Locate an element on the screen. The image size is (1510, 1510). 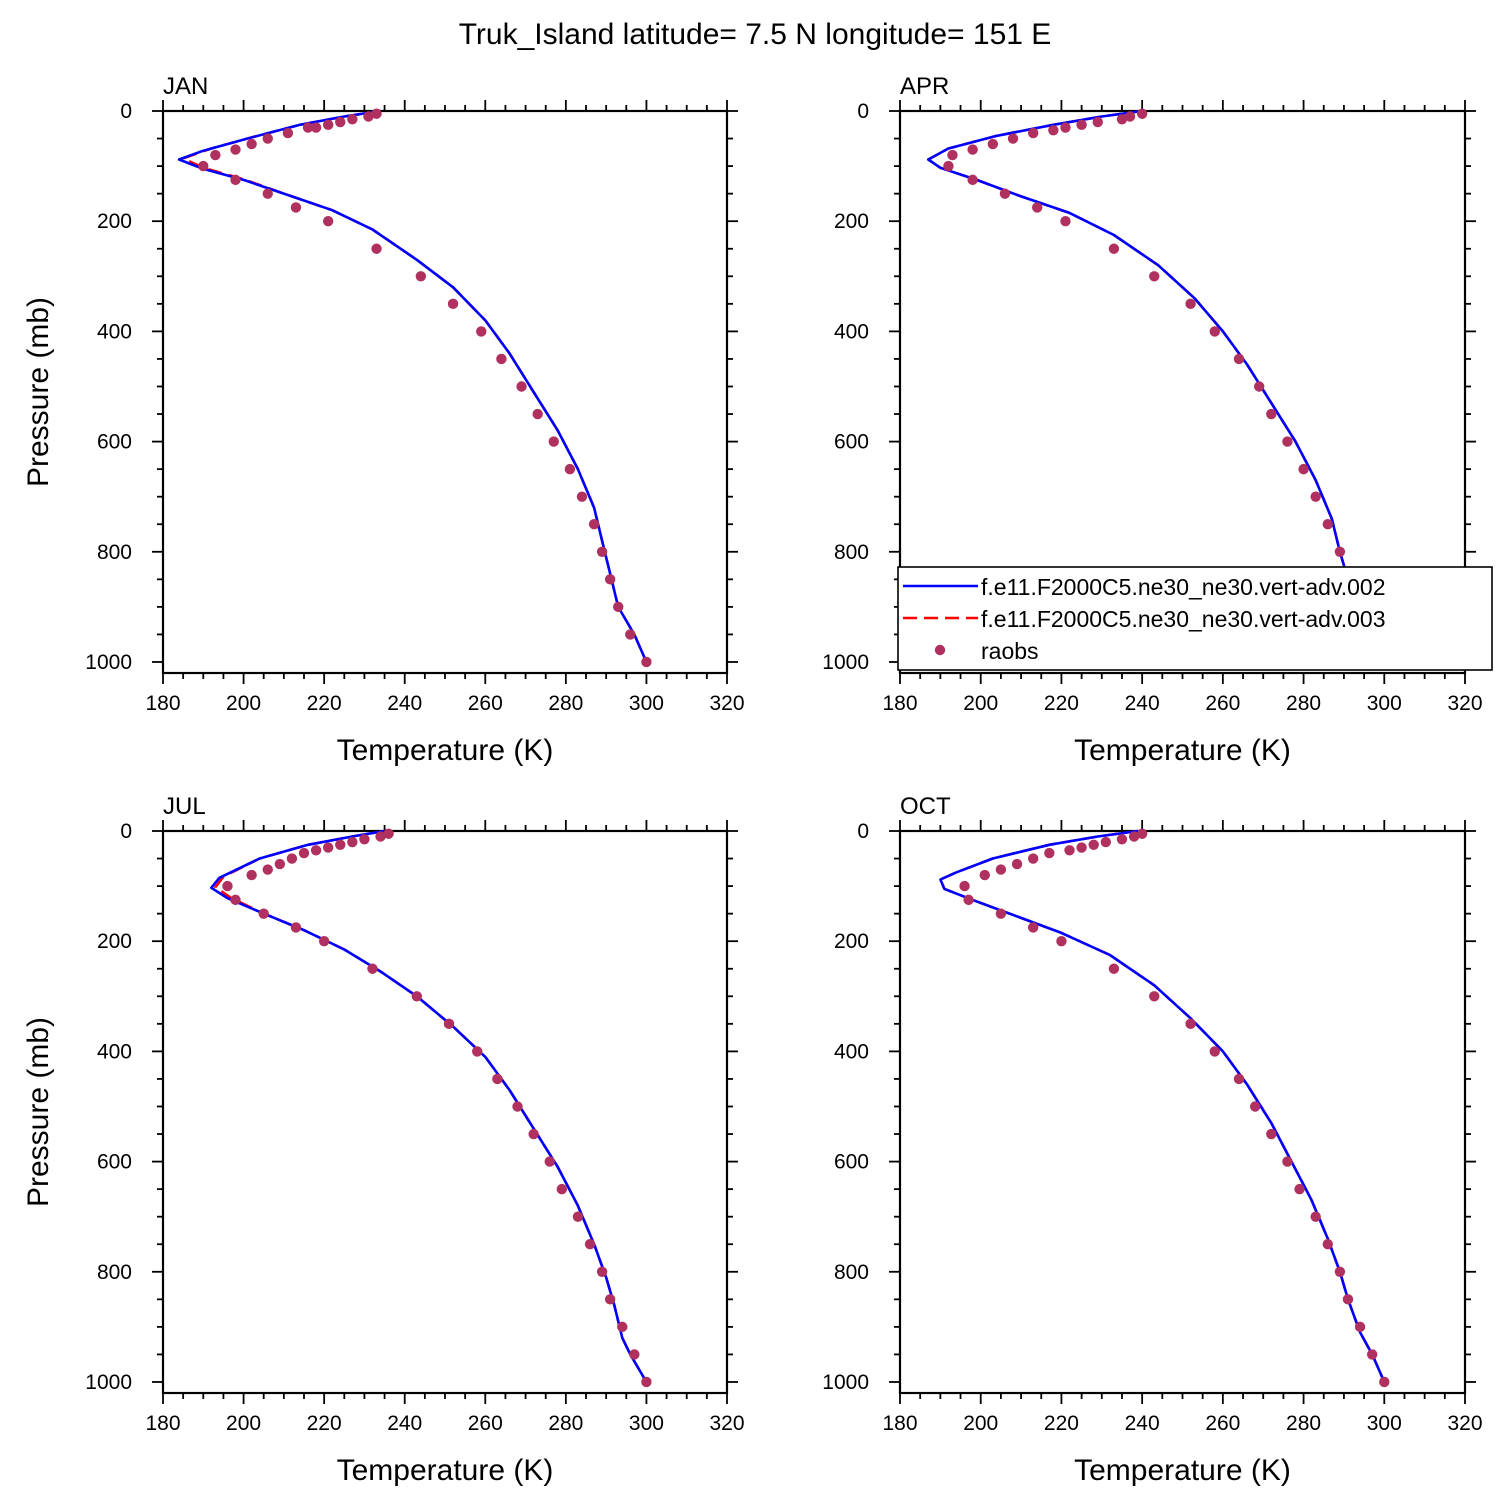
plot-area is located at coordinates (431, 1108).